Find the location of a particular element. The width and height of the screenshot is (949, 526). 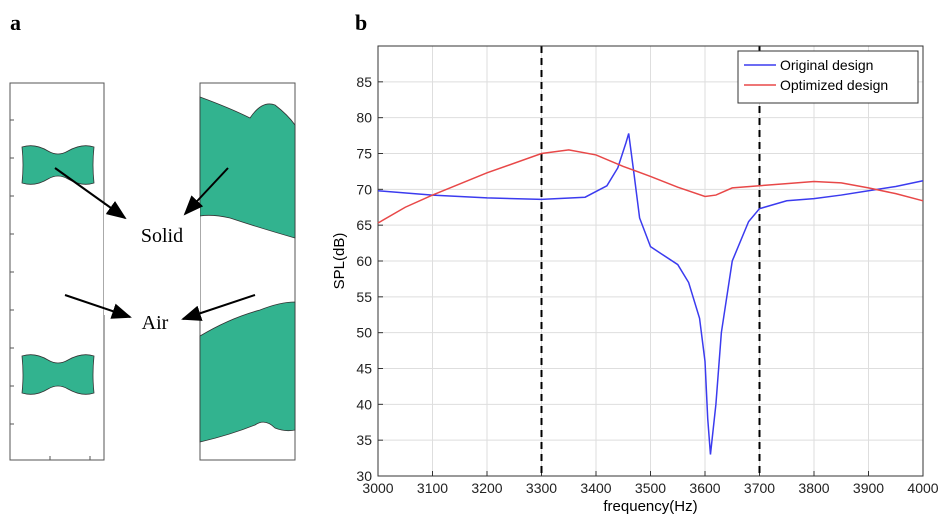

x-tick-label: 4000 is located at coordinates (922, 488).